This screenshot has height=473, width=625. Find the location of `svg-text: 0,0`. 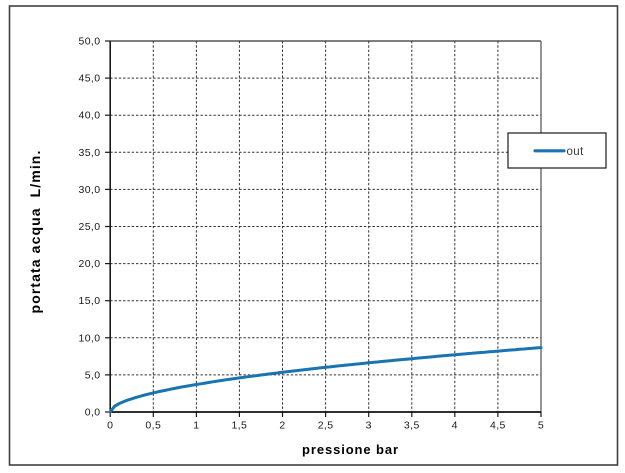

svg-text: 0,0 is located at coordinates (93, 413).